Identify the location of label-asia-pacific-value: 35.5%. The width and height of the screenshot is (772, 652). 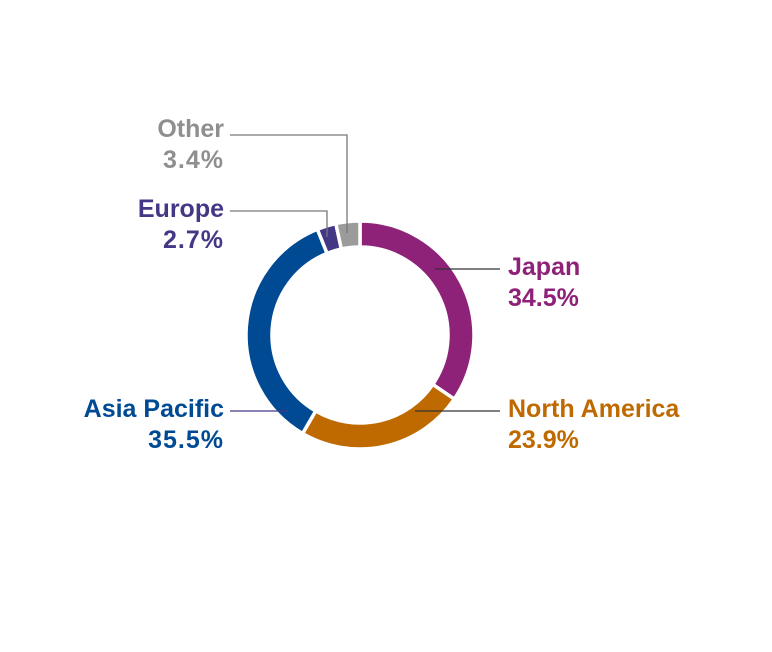
(186, 440).